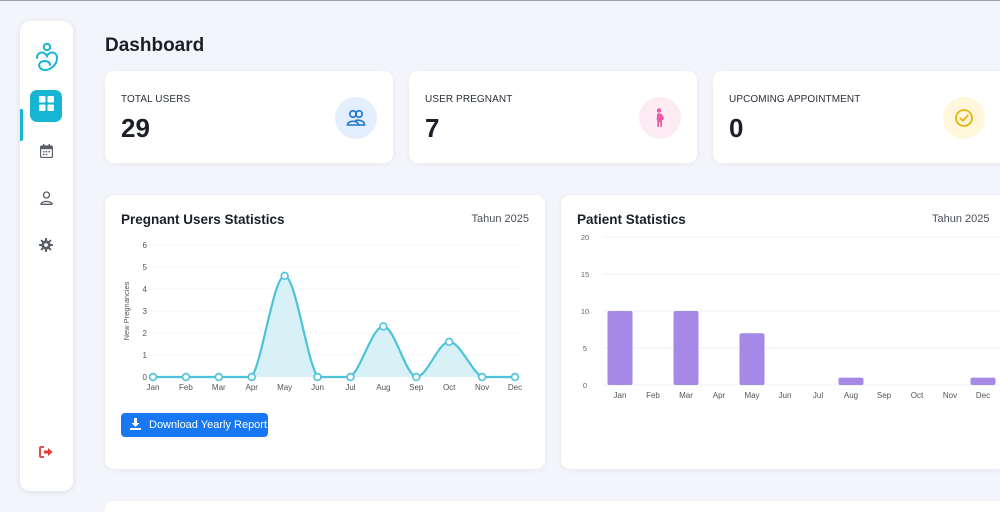 This screenshot has height=512, width=1000. I want to click on y-tick-label: 3, so click(145, 311).